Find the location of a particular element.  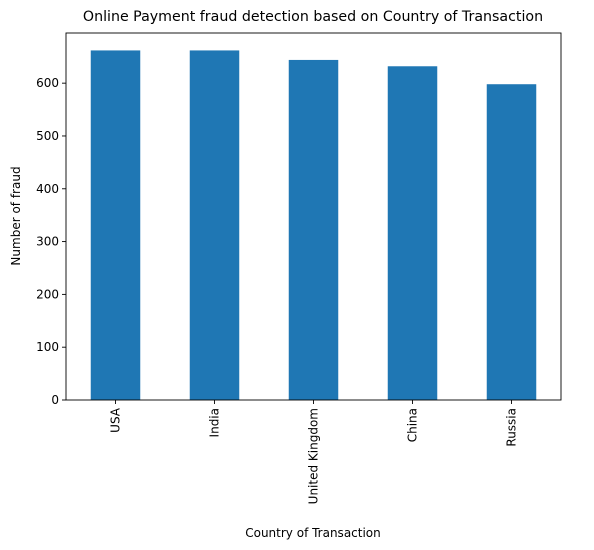

x-axis-label: Country of Transaction is located at coordinates (313, 533).